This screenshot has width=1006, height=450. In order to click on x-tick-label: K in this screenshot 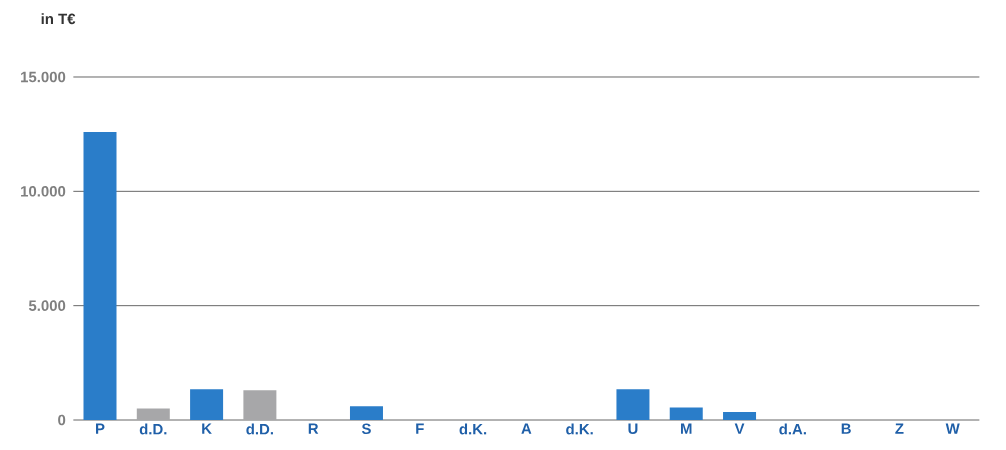, I will do `click(207, 428)`.